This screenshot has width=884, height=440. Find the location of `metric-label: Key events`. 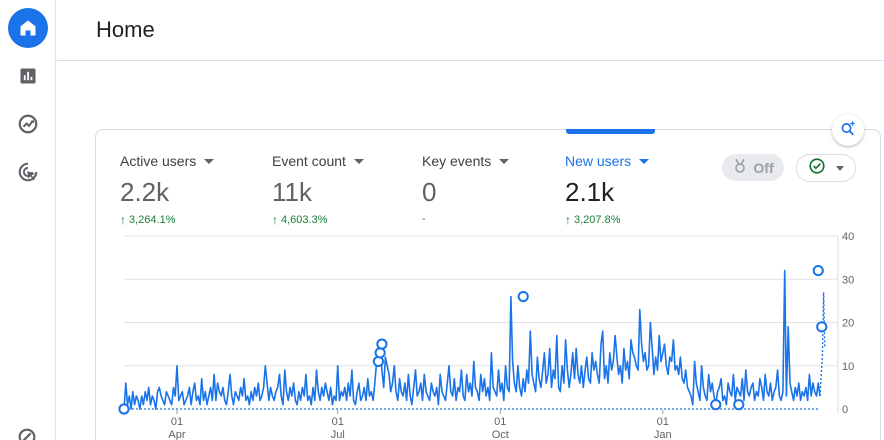

metric-label: Key events is located at coordinates (457, 161).